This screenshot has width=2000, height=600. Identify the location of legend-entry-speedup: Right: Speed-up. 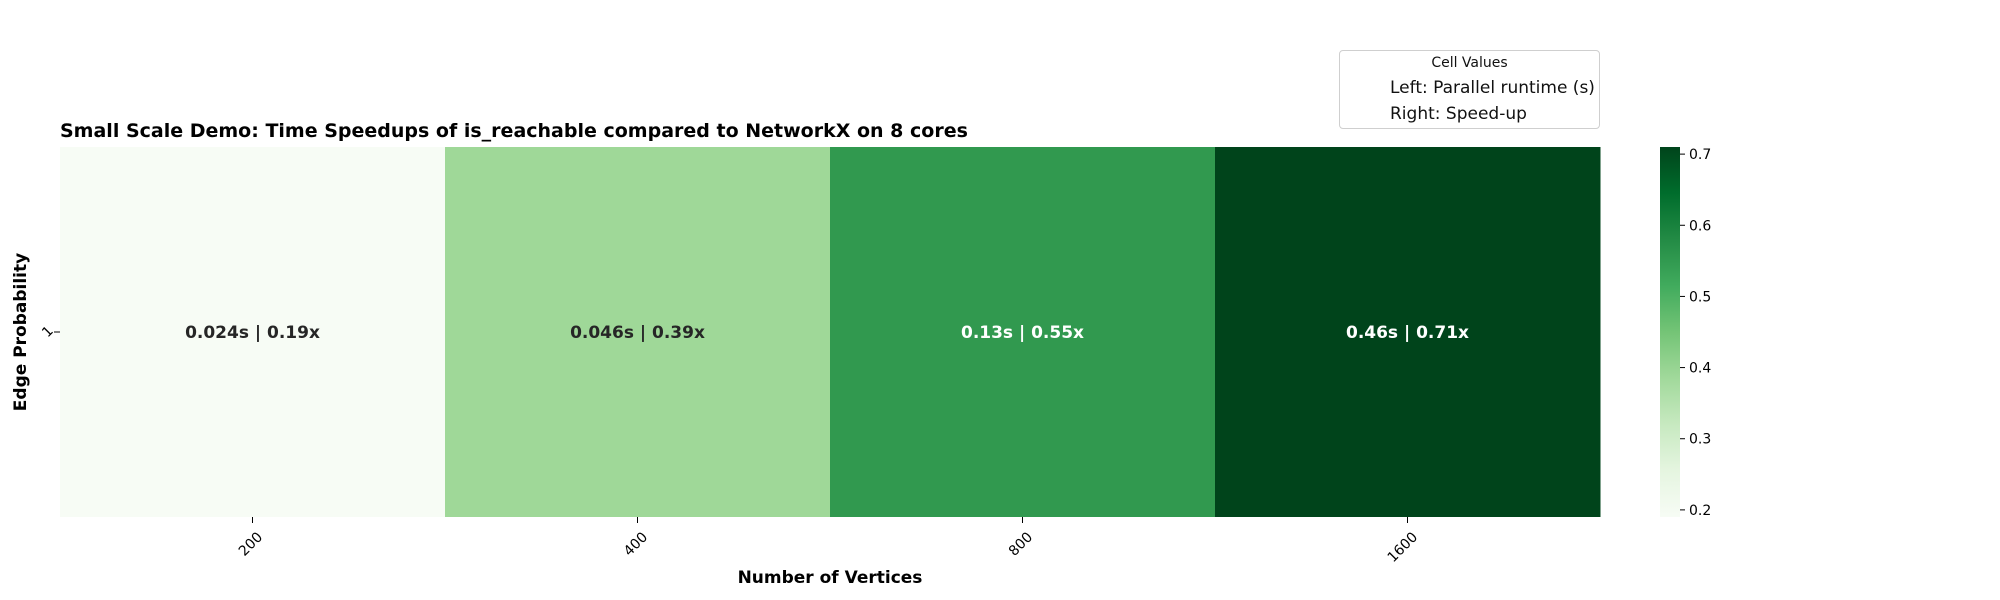
(1458, 114).